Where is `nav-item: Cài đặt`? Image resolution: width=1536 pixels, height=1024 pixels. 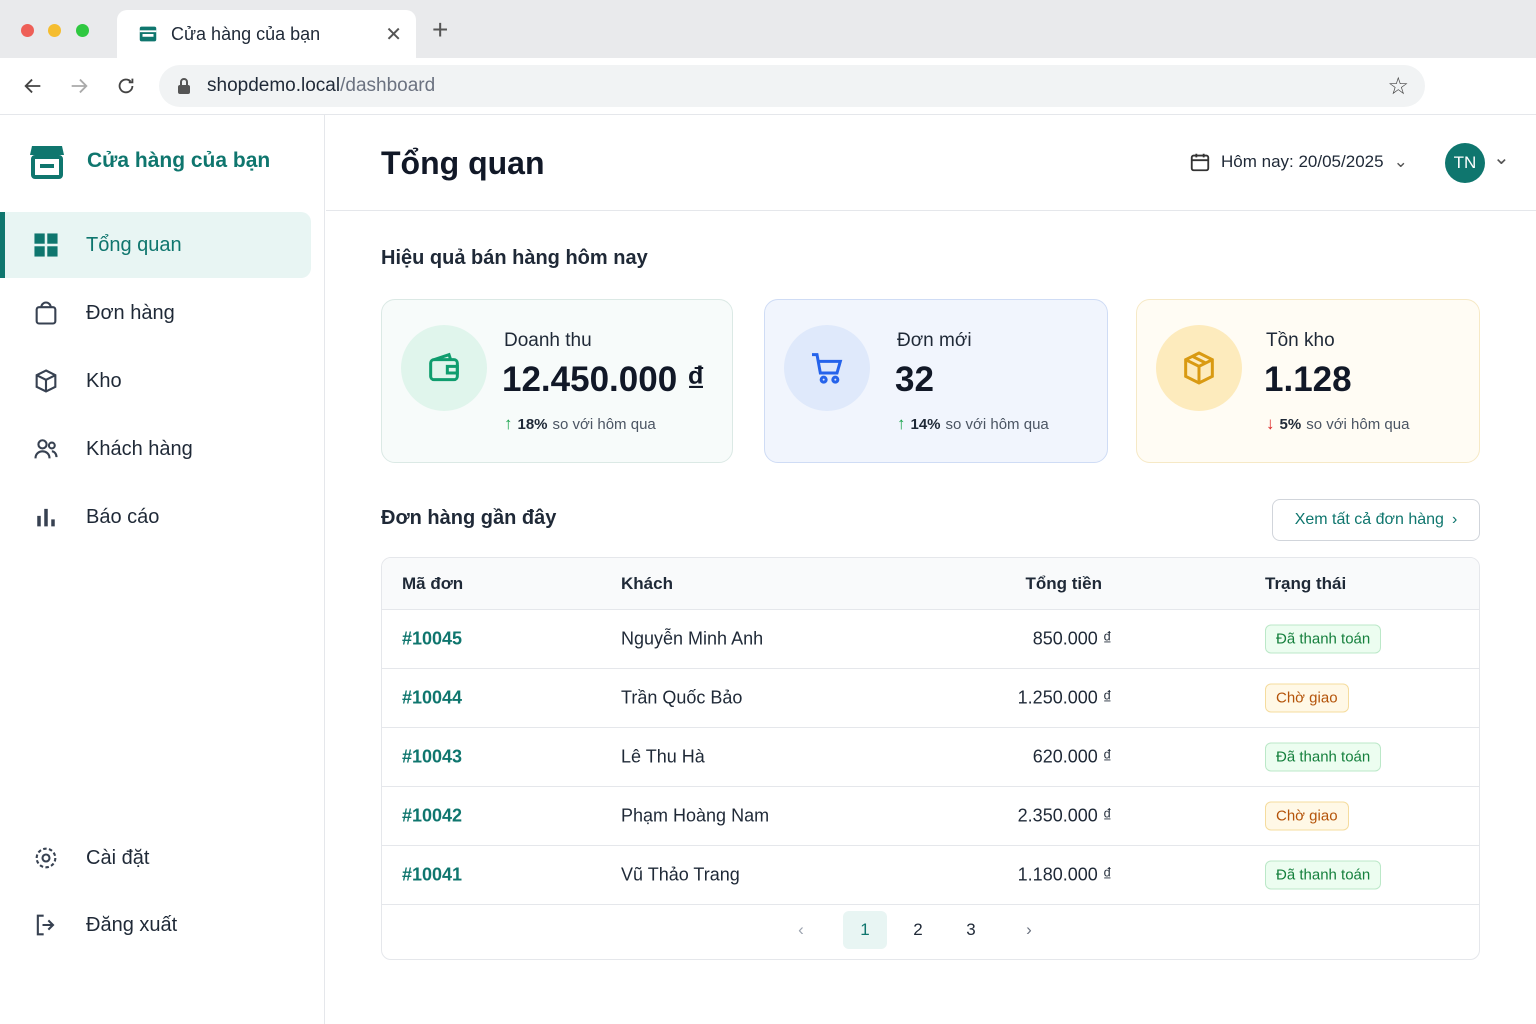 nav-item: Cài đặt is located at coordinates (155, 858).